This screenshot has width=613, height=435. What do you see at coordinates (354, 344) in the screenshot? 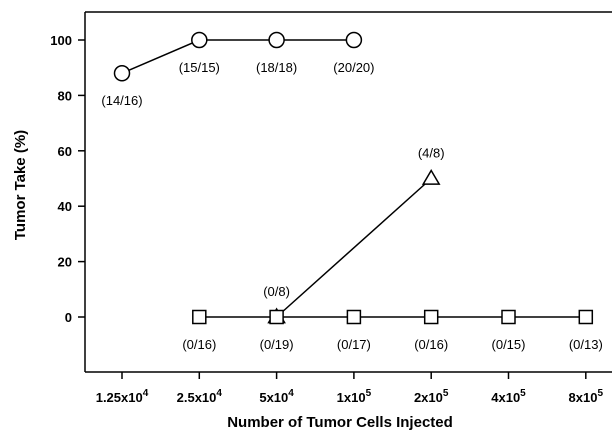
I see `data-label: (0/17)` at bounding box center [354, 344].